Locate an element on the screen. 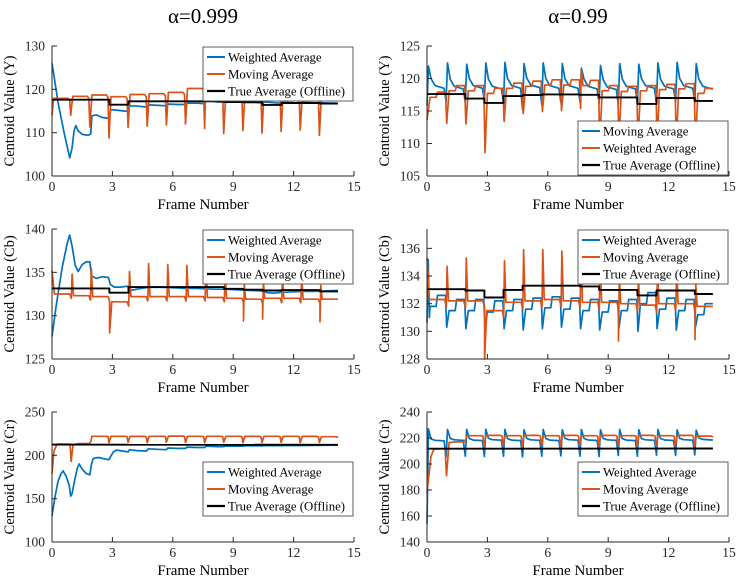  y-axis-label: Centroid Value (Cb) is located at coordinates (385, 293).